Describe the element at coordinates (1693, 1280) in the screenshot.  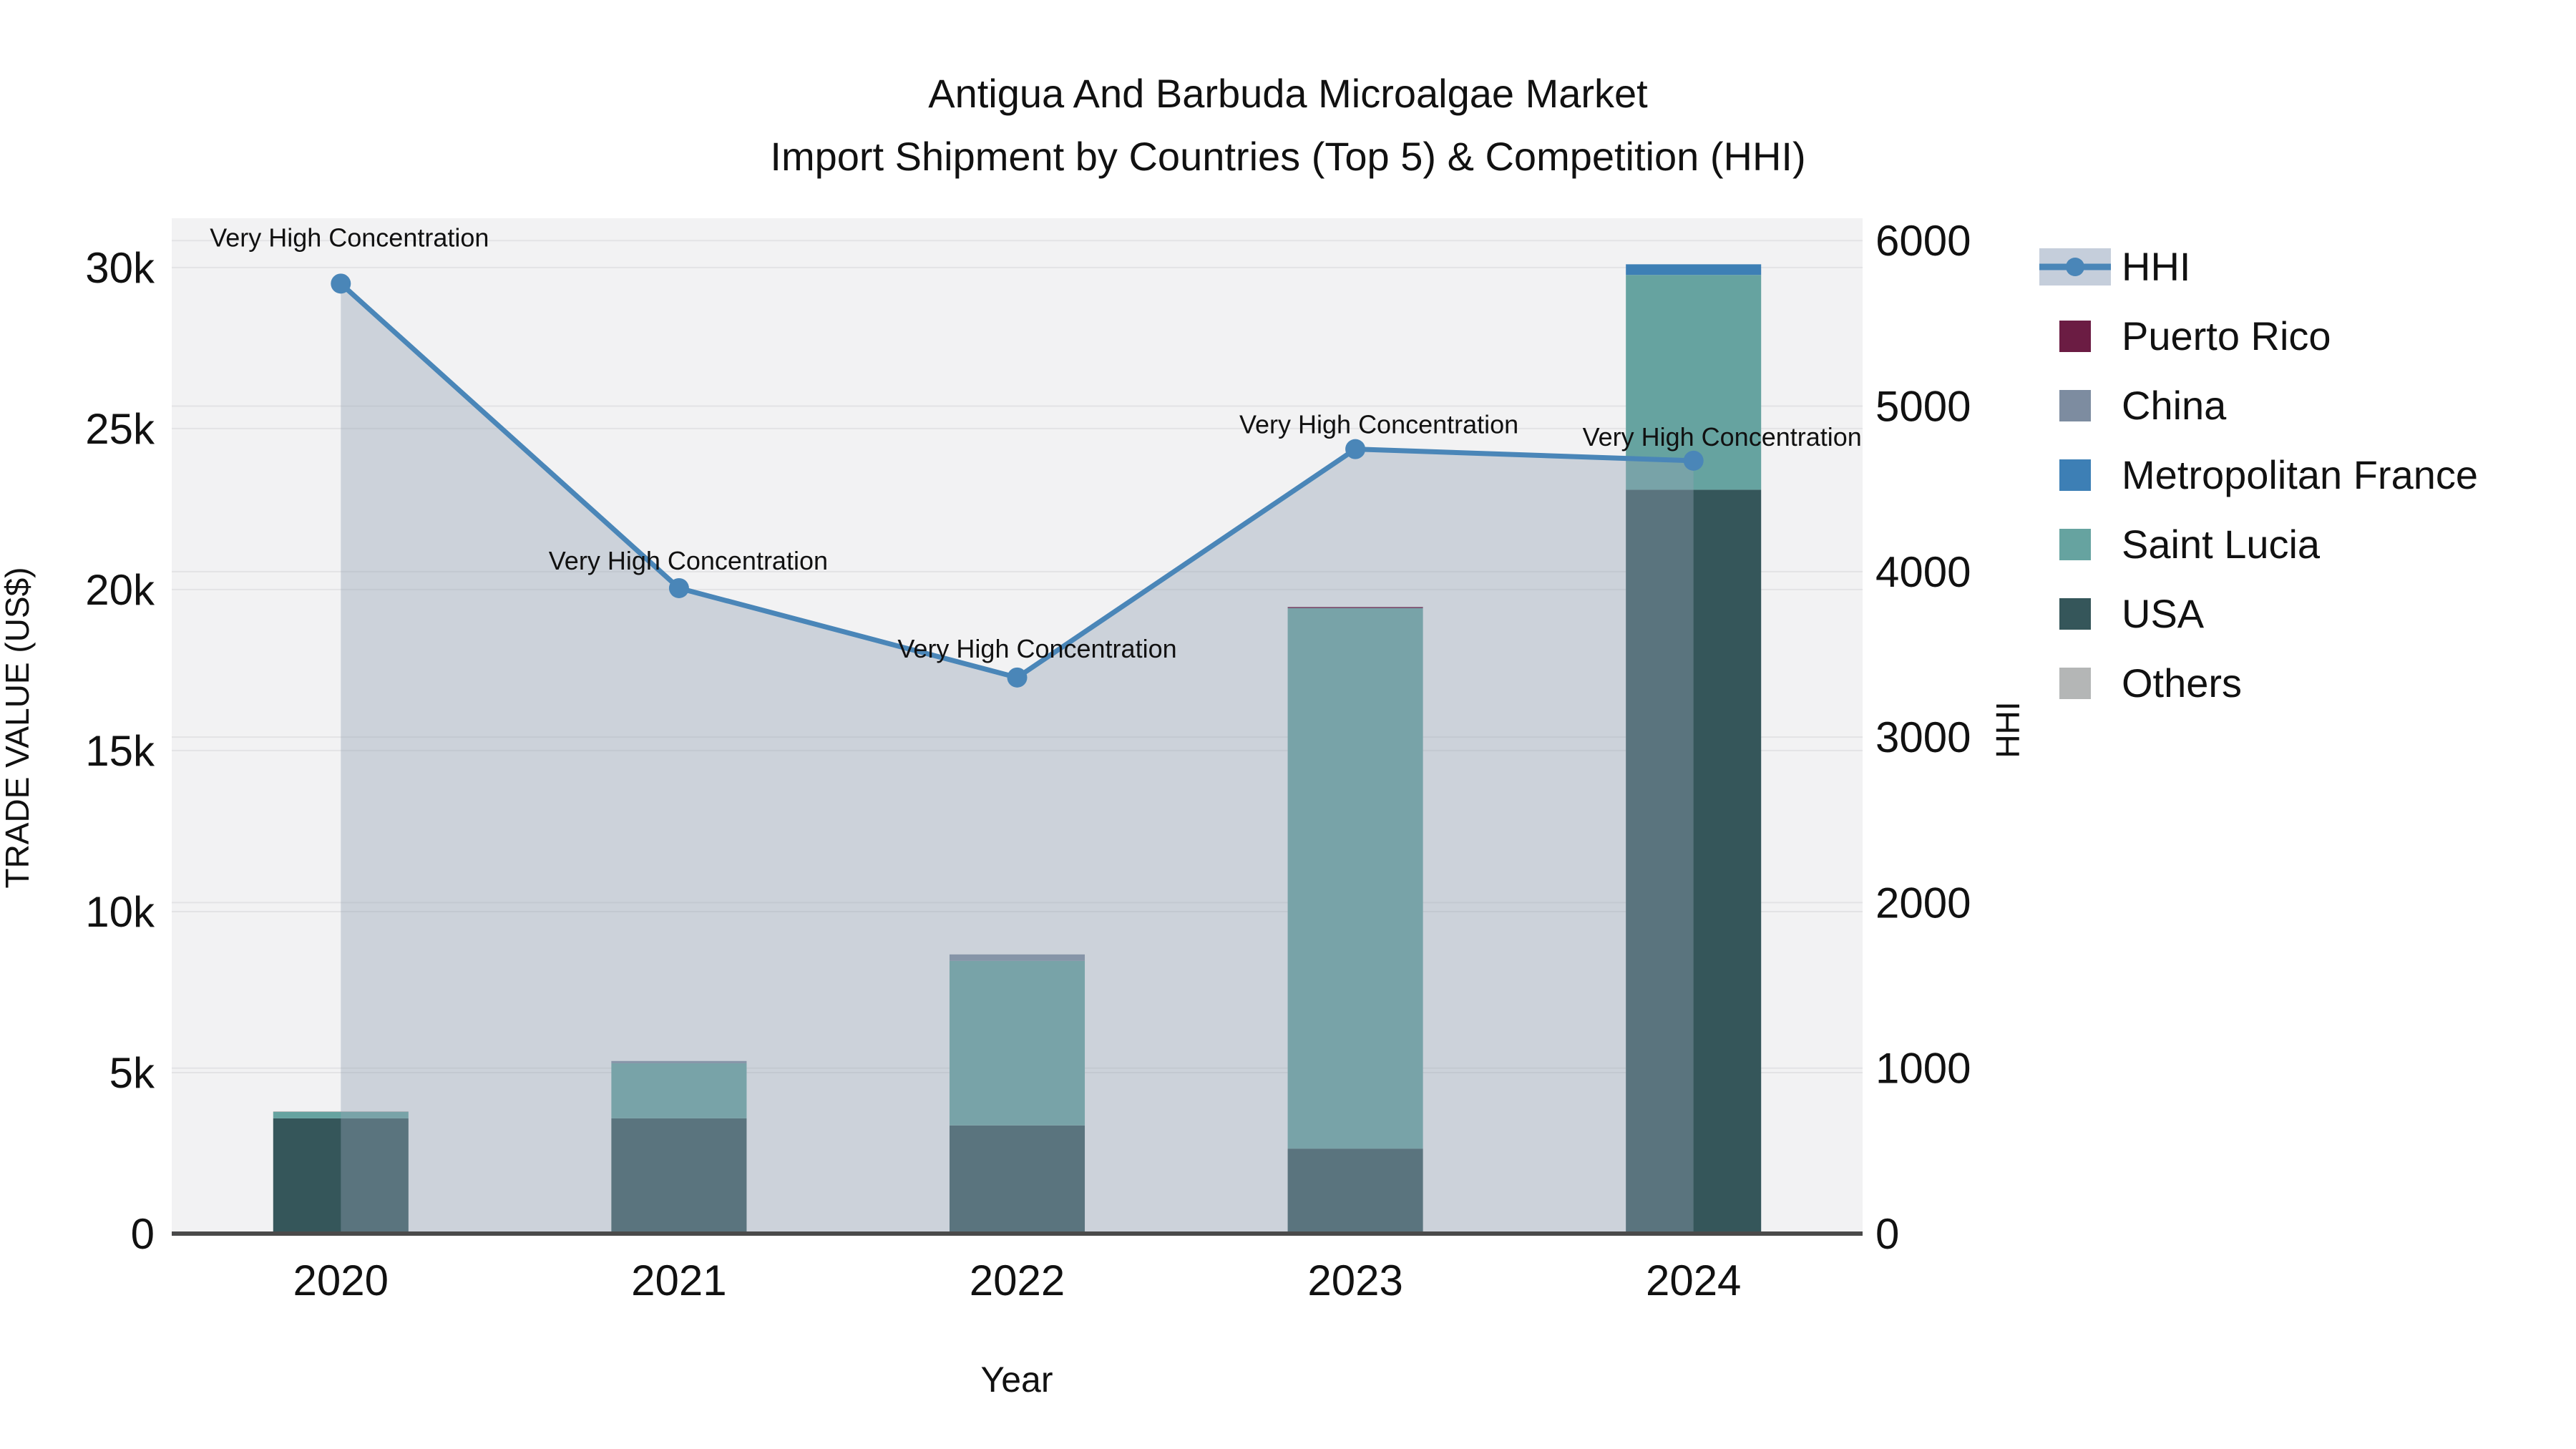
I see `x-tick-2024: 2024` at that location.